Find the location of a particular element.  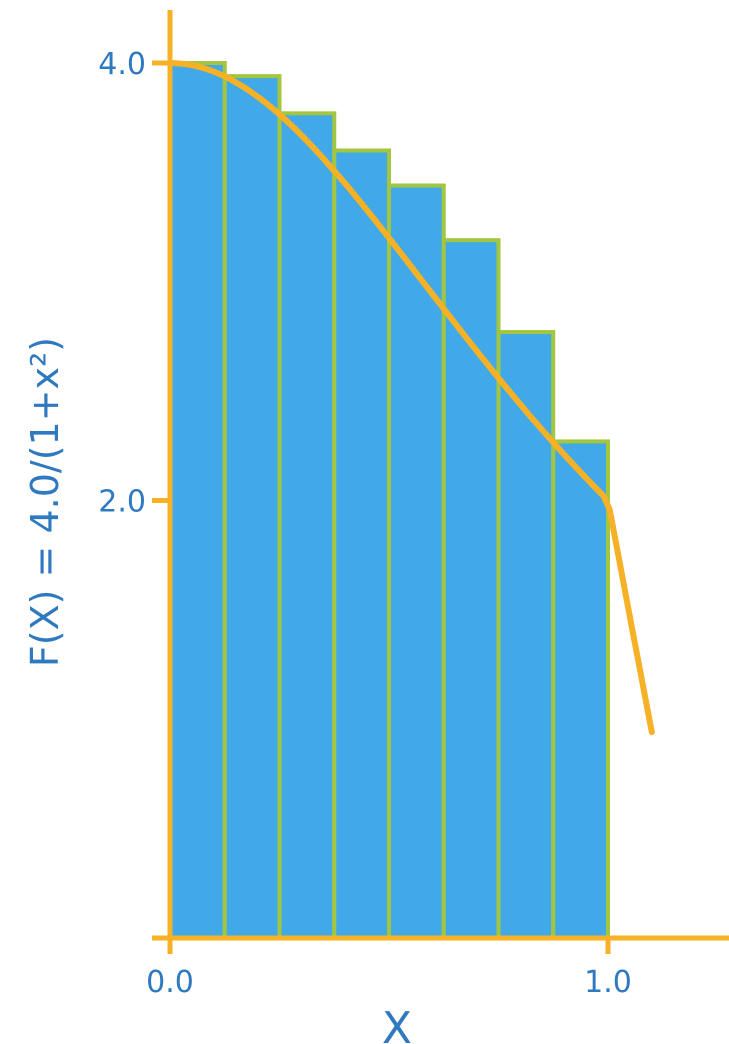

x-tick-label-1: 0.0 is located at coordinates (170, 982).